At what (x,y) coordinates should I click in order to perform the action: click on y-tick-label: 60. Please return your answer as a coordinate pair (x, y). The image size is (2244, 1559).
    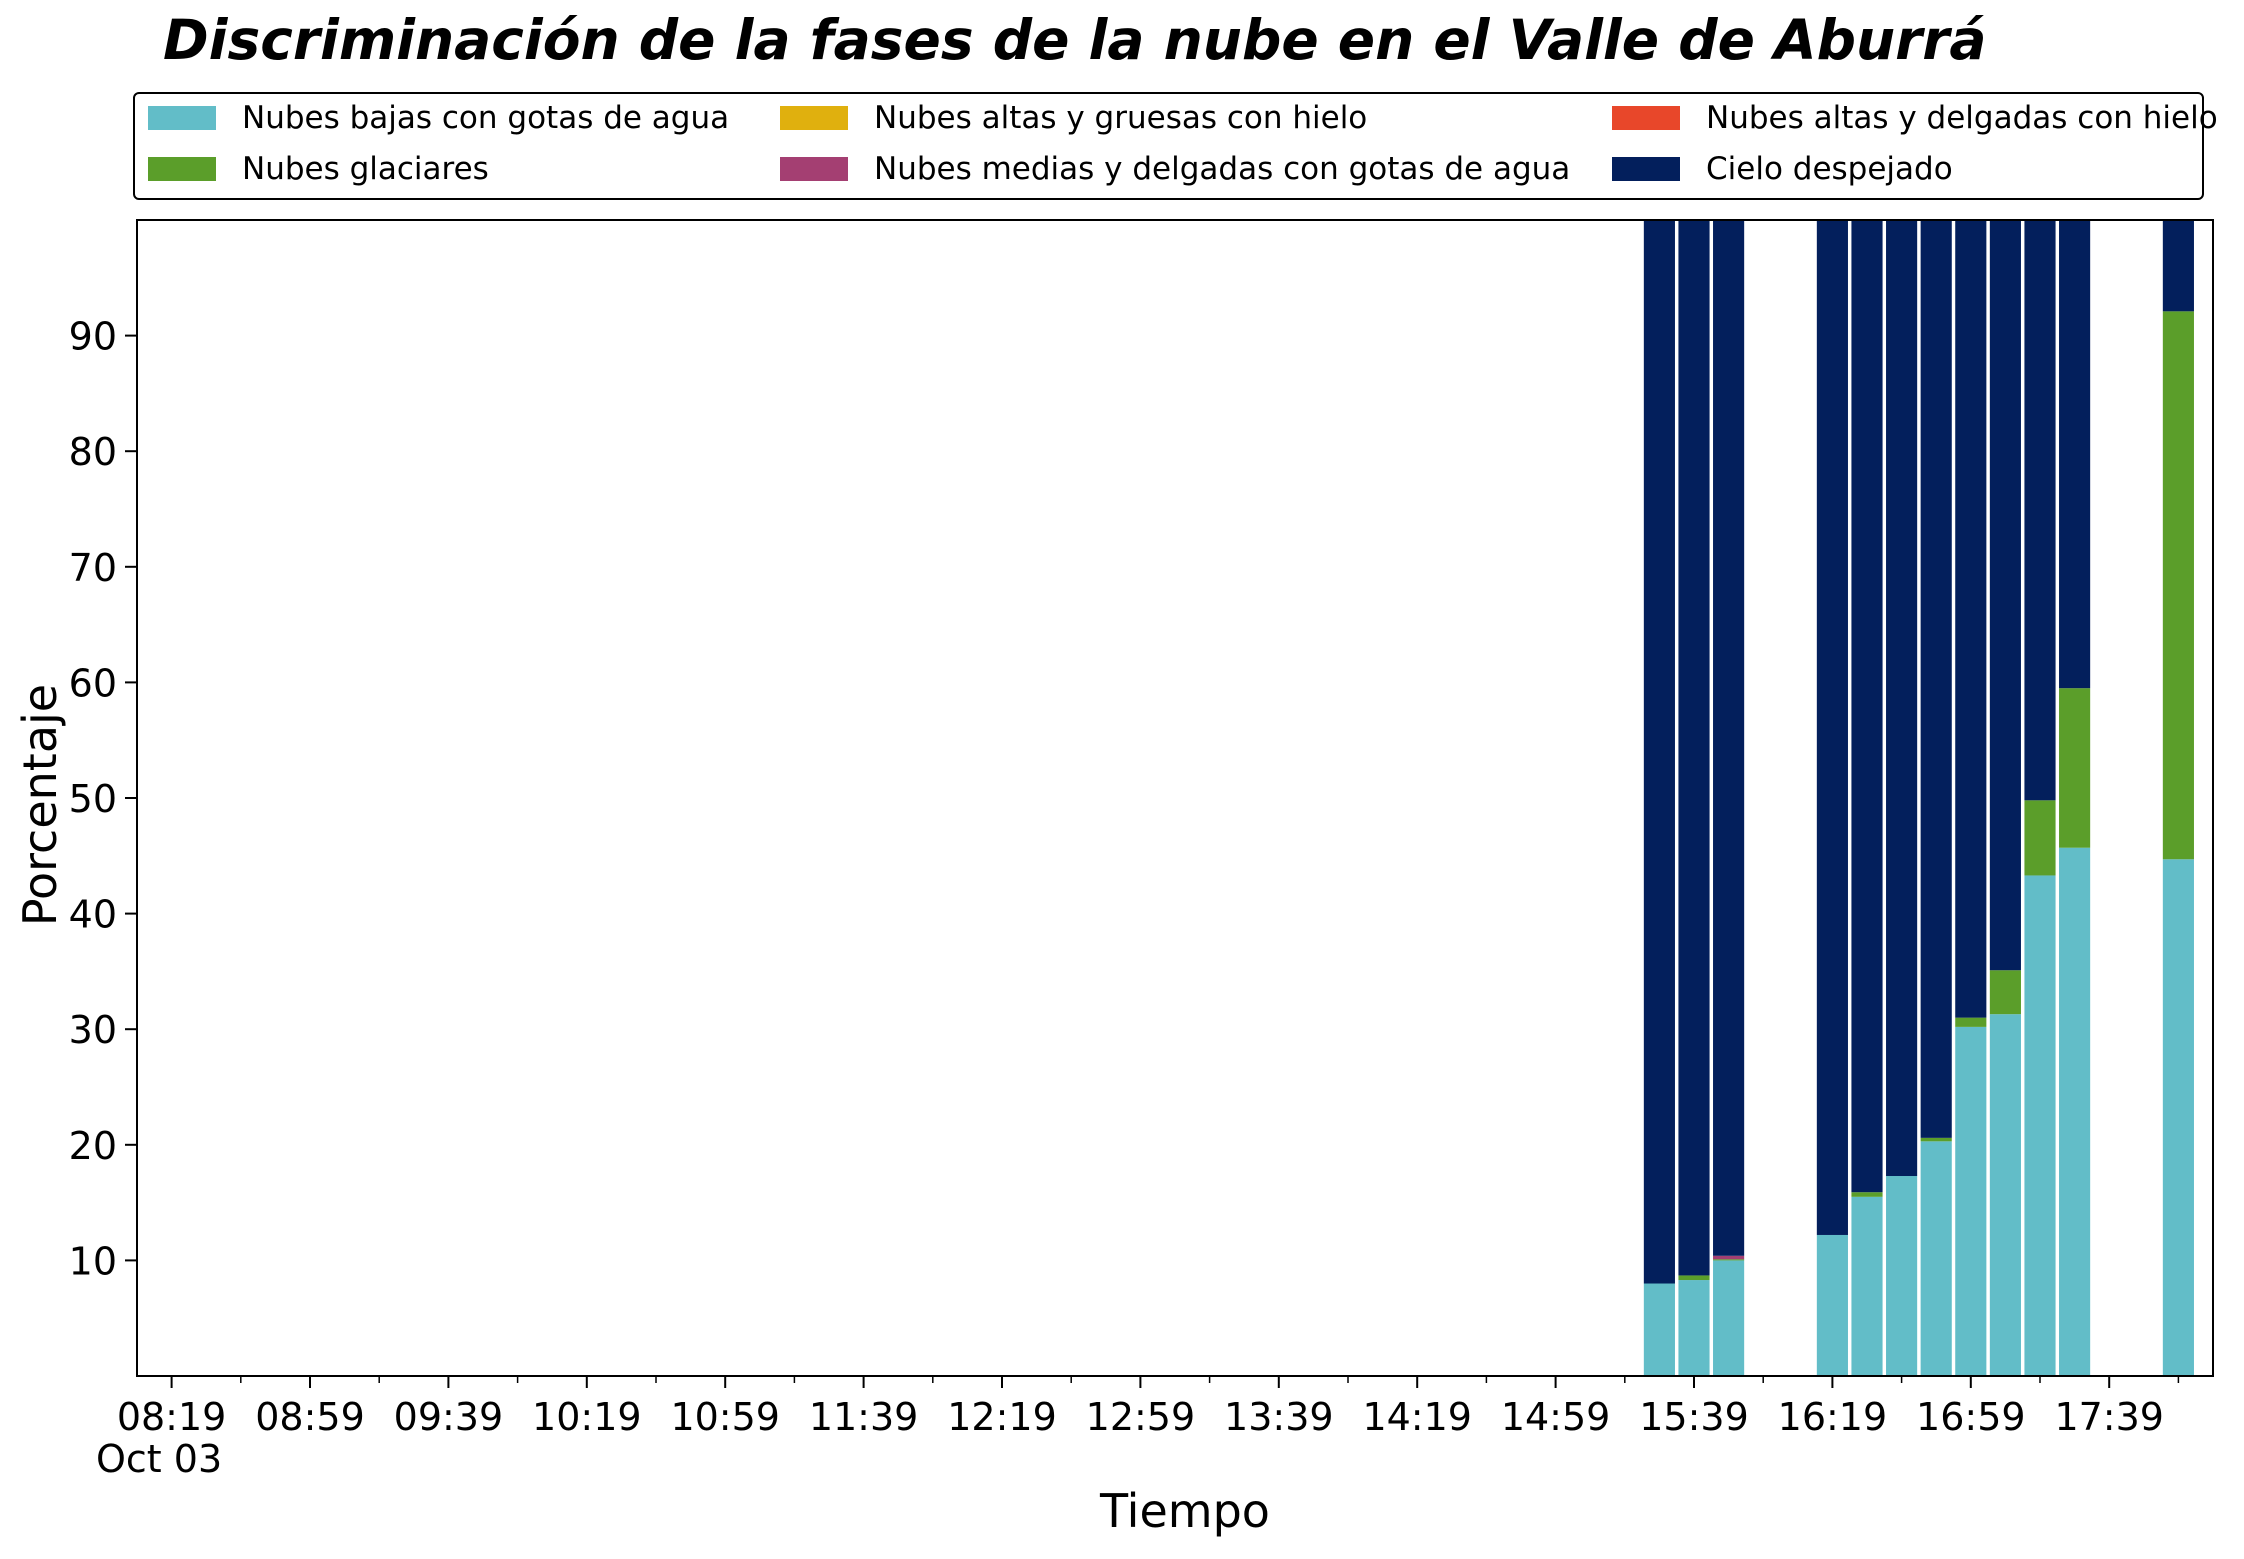
    Looking at the image, I should click on (93, 683).